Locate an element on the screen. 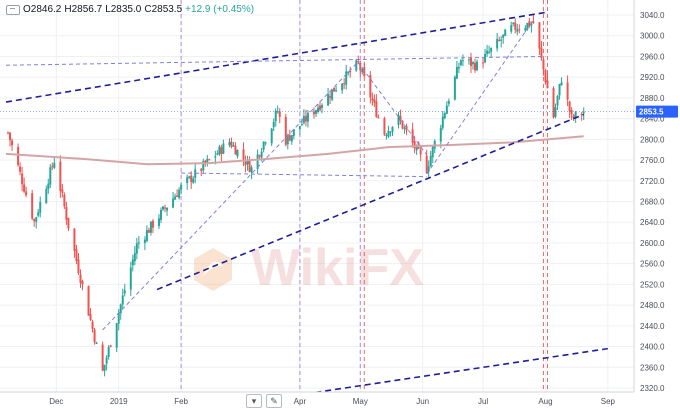  moving-average-line is located at coordinates (294, 150).